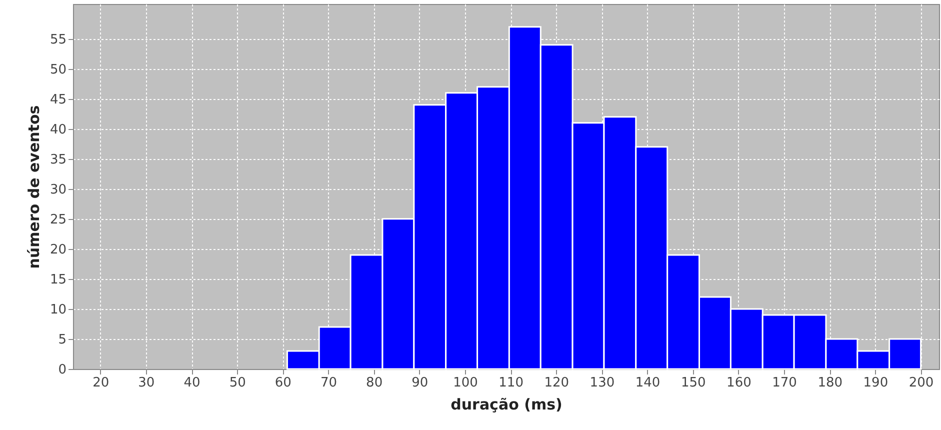 This screenshot has width=941, height=430. What do you see at coordinates (58, 280) in the screenshot?
I see `y-tick-label: 15` at bounding box center [58, 280].